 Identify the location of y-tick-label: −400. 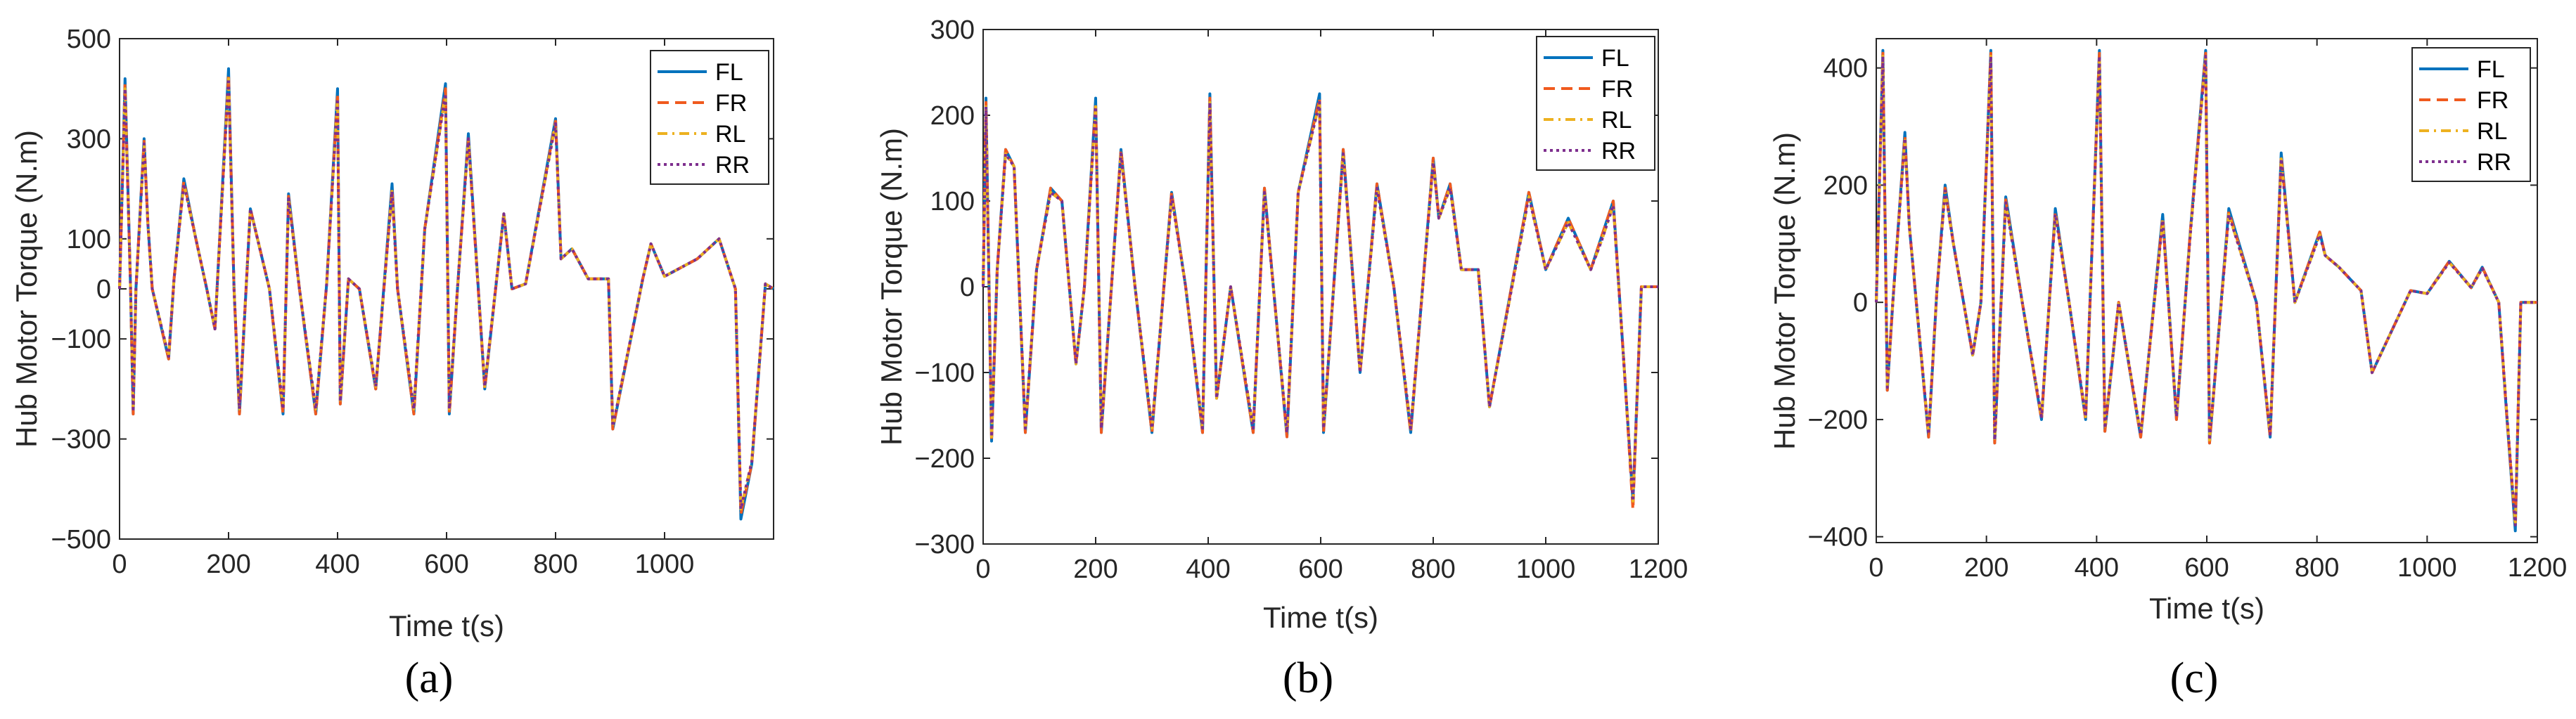
(1838, 537).